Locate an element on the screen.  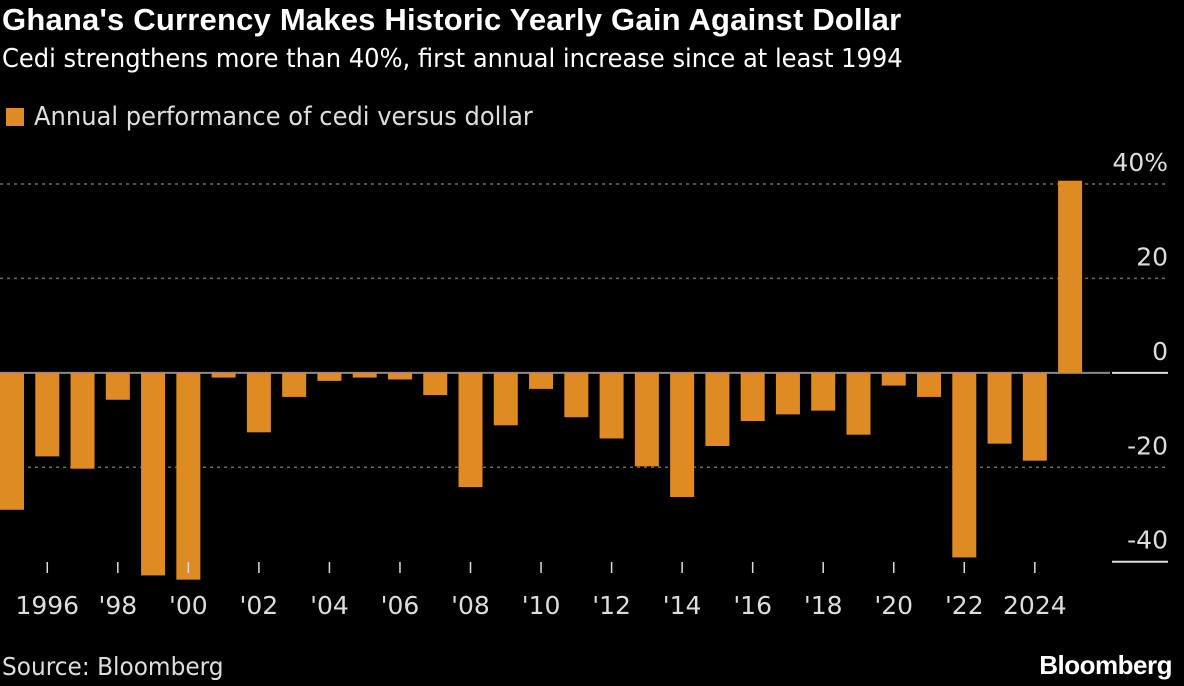
bar-2020 is located at coordinates (893, 379).